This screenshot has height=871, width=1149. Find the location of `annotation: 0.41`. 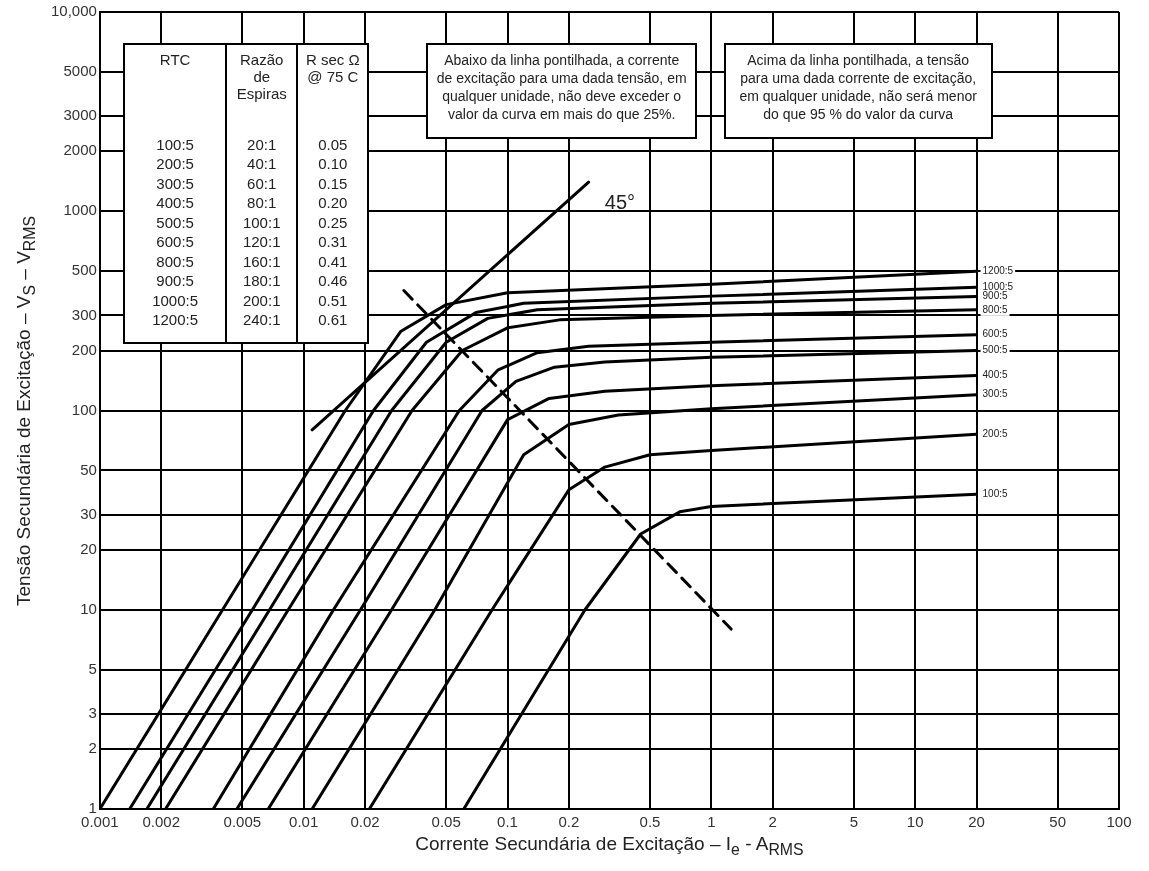

annotation: 0.41 is located at coordinates (333, 261).